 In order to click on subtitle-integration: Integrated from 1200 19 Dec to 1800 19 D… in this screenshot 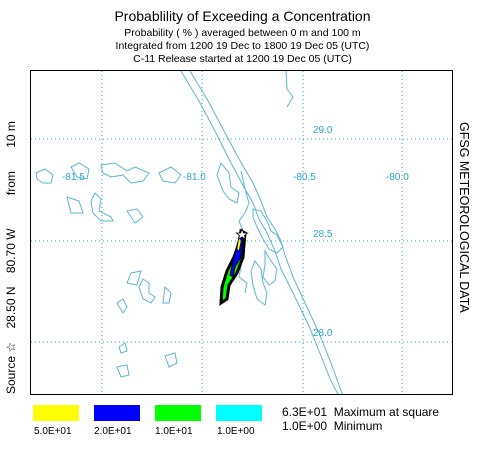, I will do `click(242, 46)`.